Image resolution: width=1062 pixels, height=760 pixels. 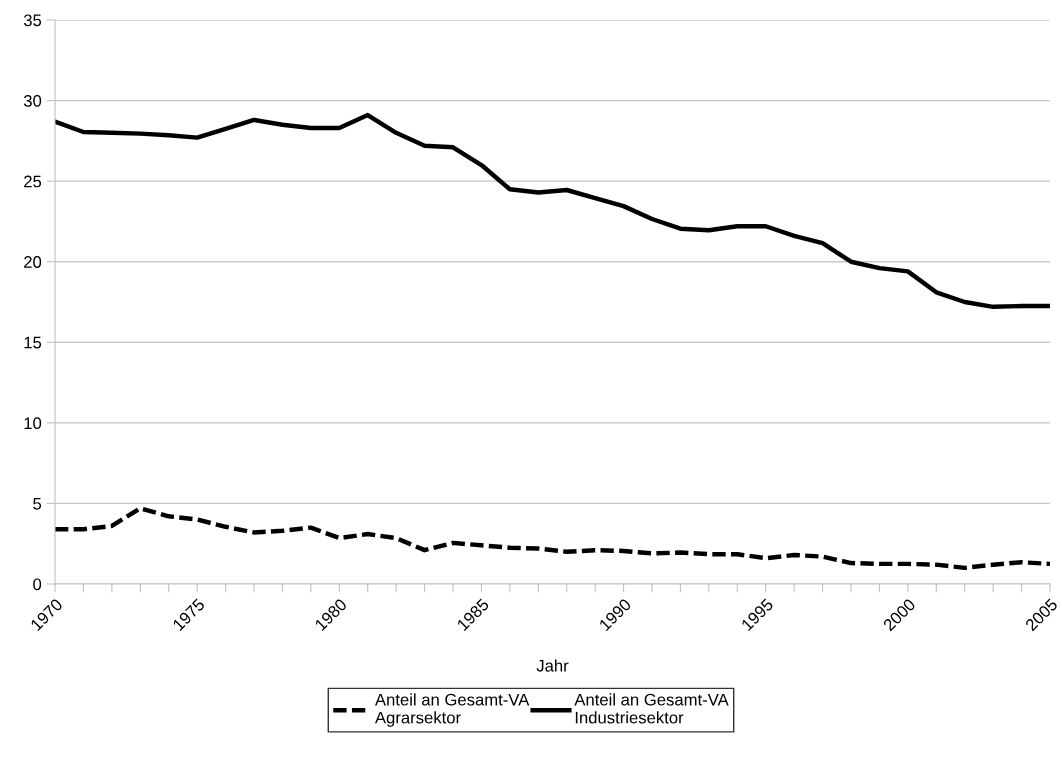 What do you see at coordinates (33, 423) in the screenshot?
I see `y-tick-label: 10` at bounding box center [33, 423].